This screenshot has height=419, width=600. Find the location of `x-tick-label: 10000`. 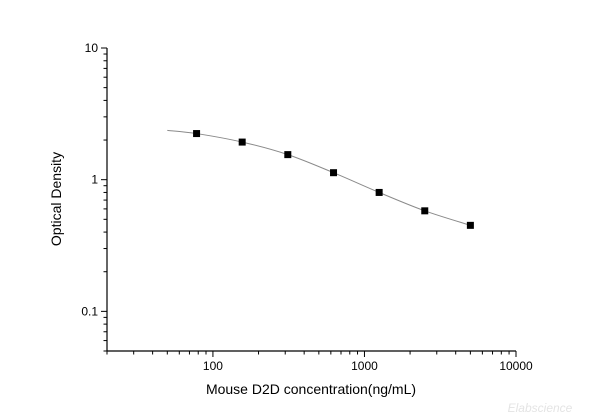

x-tick-label: 10000 is located at coordinates (516, 366).